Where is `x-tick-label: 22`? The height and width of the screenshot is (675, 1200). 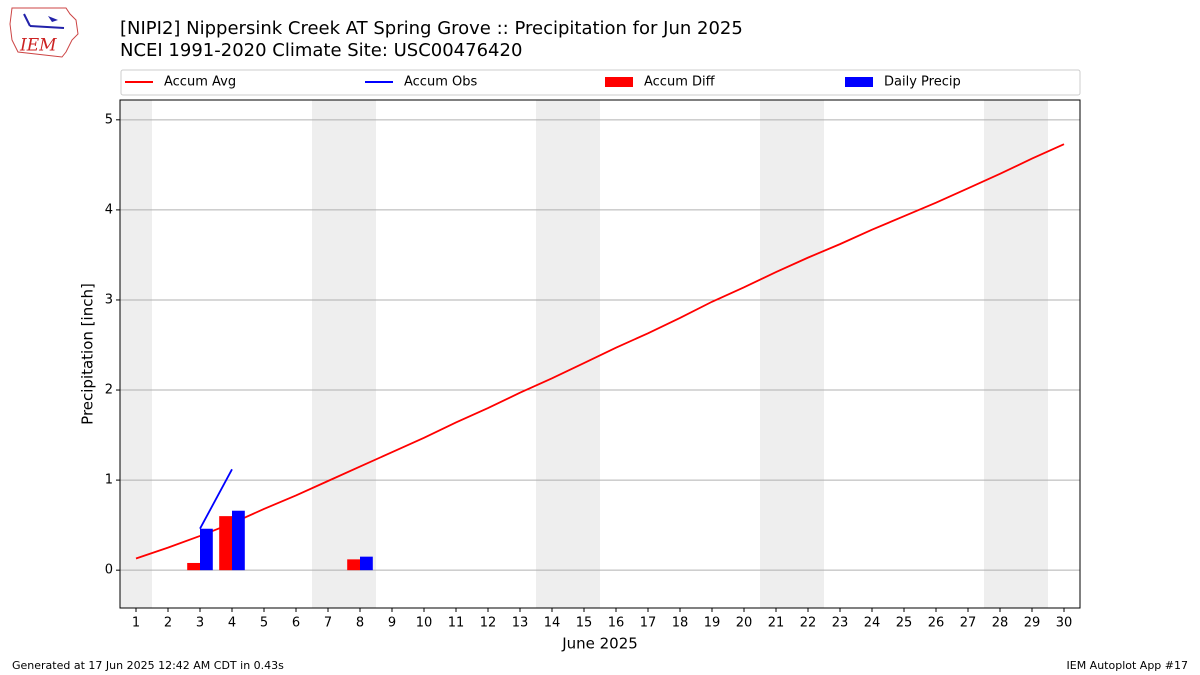
x-tick-label: 22 is located at coordinates (808, 623).